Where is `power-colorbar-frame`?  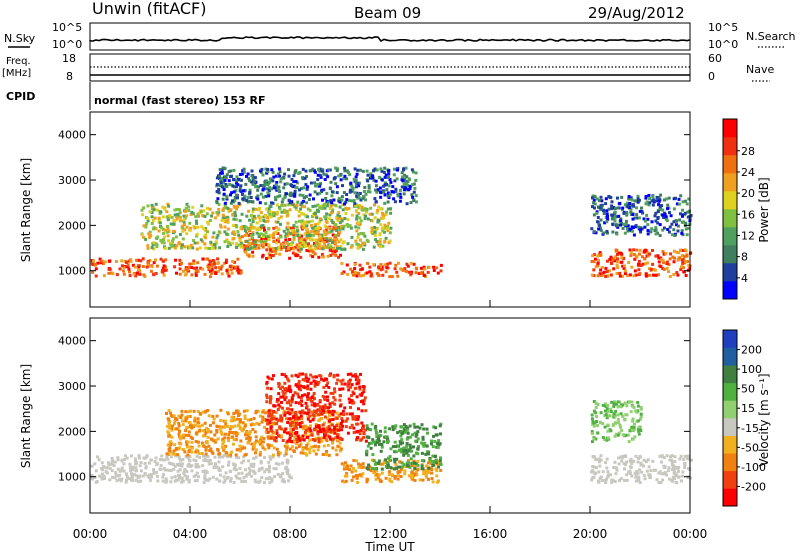 power-colorbar-frame is located at coordinates (730, 209).